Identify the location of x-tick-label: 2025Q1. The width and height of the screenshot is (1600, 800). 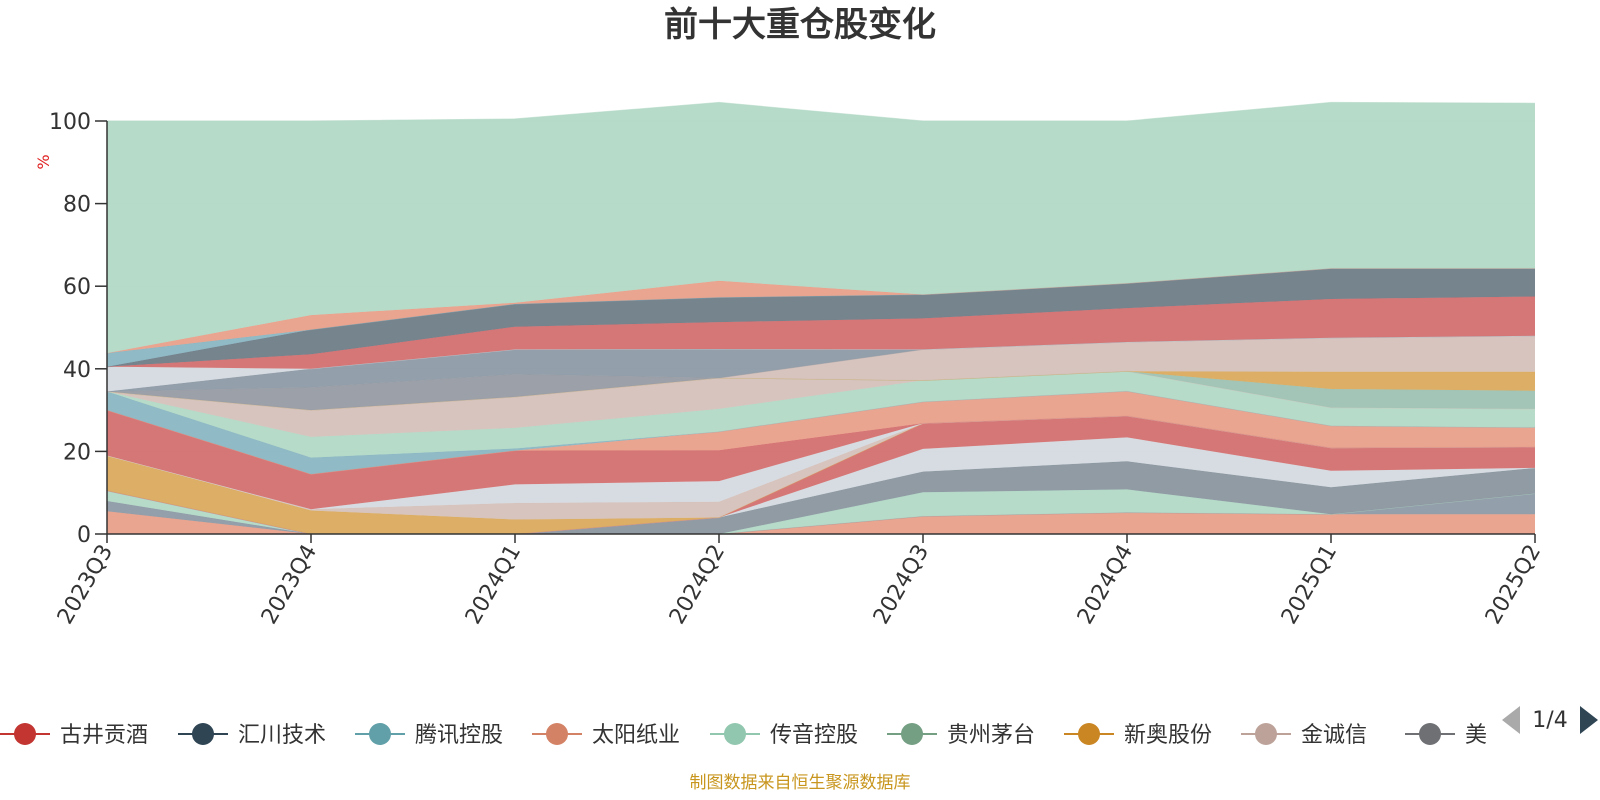
(1309, 585).